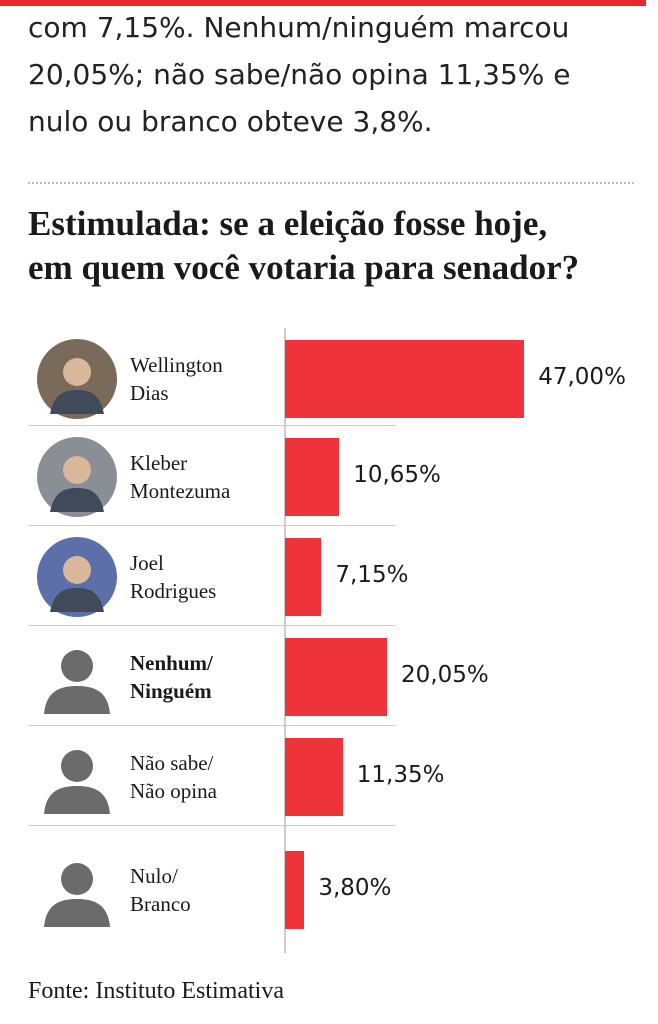 The image size is (658, 1024). I want to click on value-label: 3,80%, so click(355, 887).